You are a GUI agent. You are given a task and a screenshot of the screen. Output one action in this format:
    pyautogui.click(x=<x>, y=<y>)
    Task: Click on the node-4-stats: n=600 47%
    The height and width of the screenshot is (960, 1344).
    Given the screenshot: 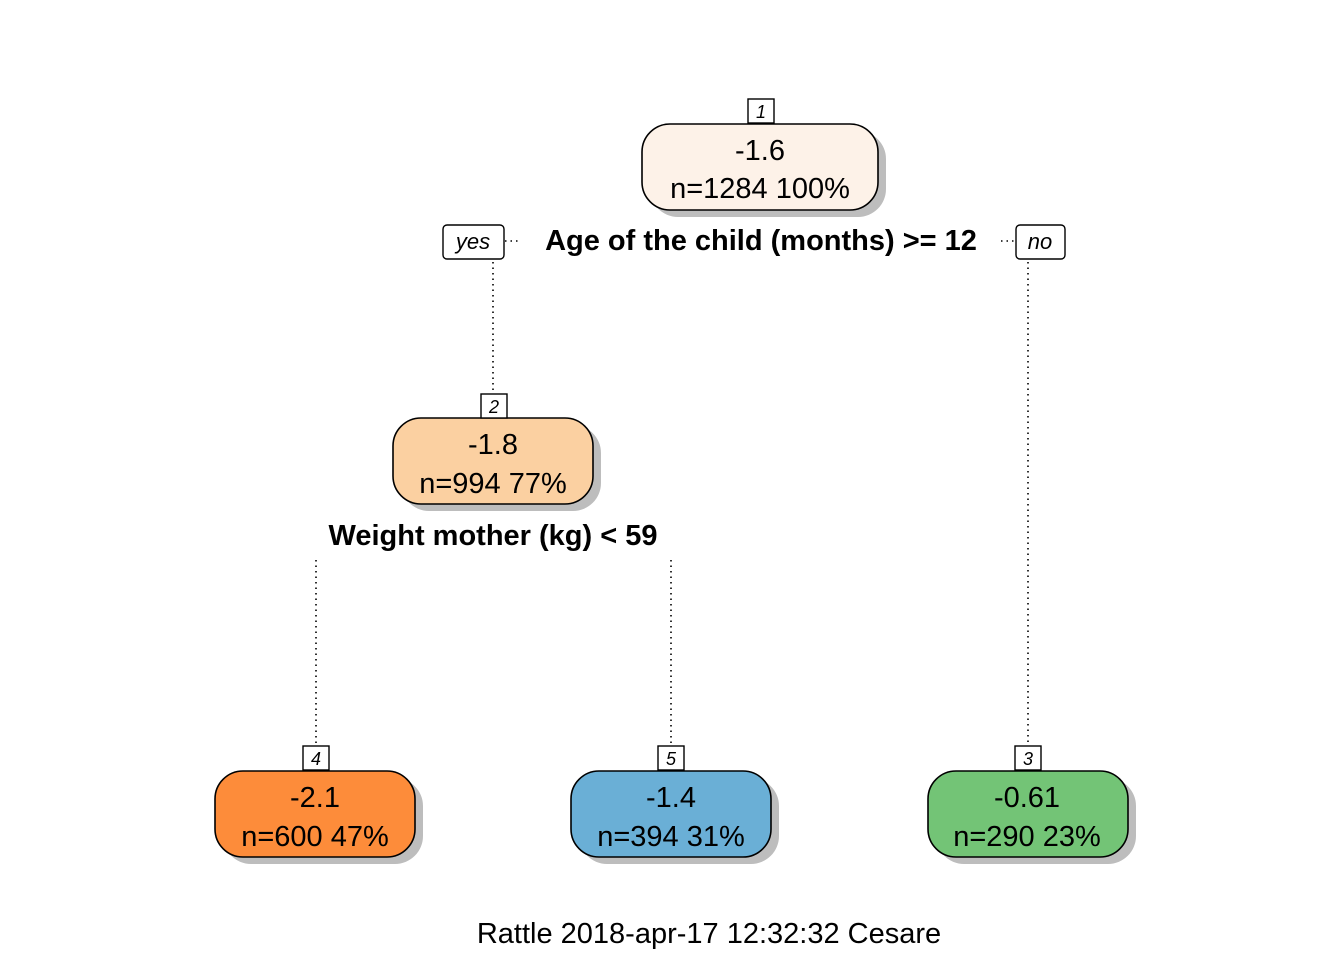 What is the action you would take?
    pyautogui.click(x=315, y=837)
    